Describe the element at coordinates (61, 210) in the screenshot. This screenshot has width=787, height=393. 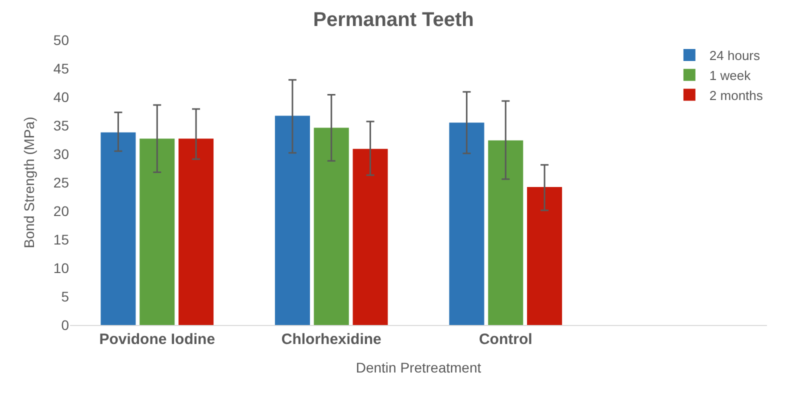
I see `y-tick-label: 20` at that location.